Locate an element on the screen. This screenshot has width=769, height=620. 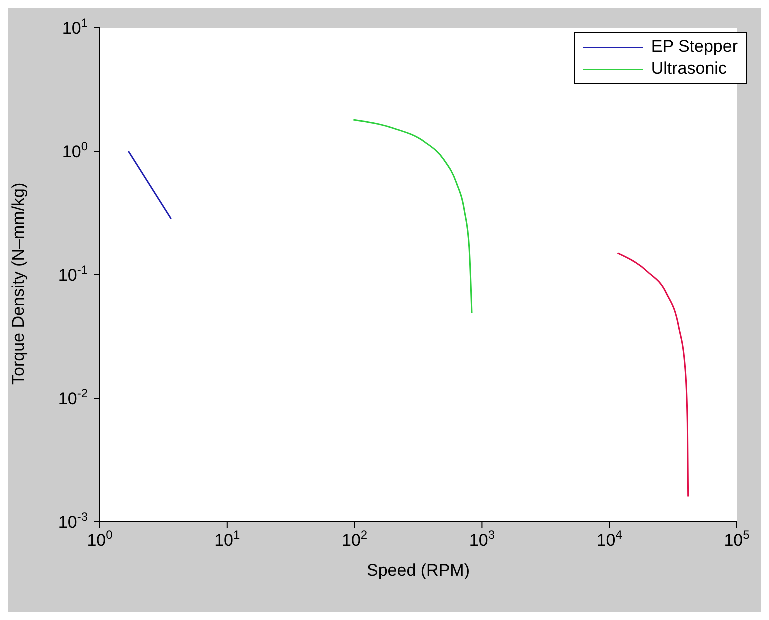
y-tick-label: 10$^{0}$ is located at coordinates (75, 151).